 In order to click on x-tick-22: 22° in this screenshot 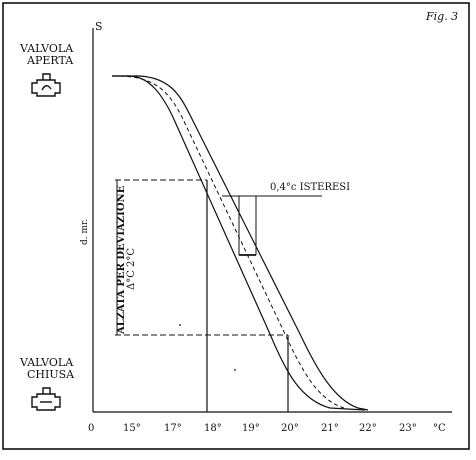, I will do `click(368, 428)`.